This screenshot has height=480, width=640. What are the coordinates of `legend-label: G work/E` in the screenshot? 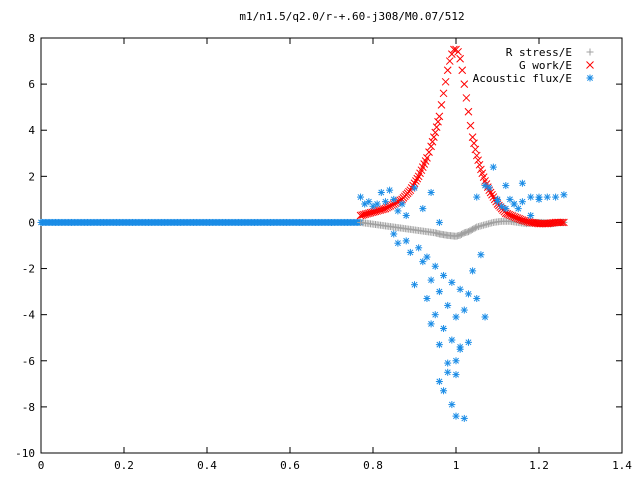 It's located at (545, 65).